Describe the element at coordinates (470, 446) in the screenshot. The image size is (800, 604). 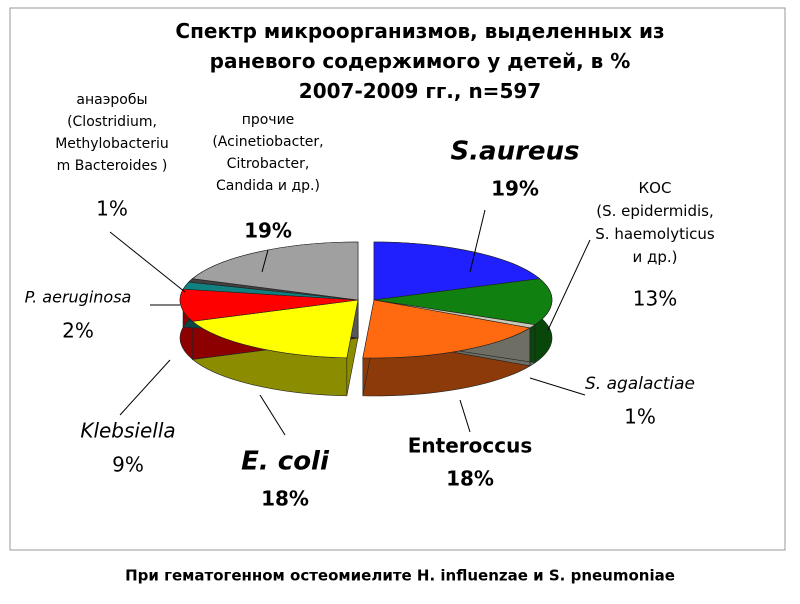
I see `category-label: Enteroccus` at that location.